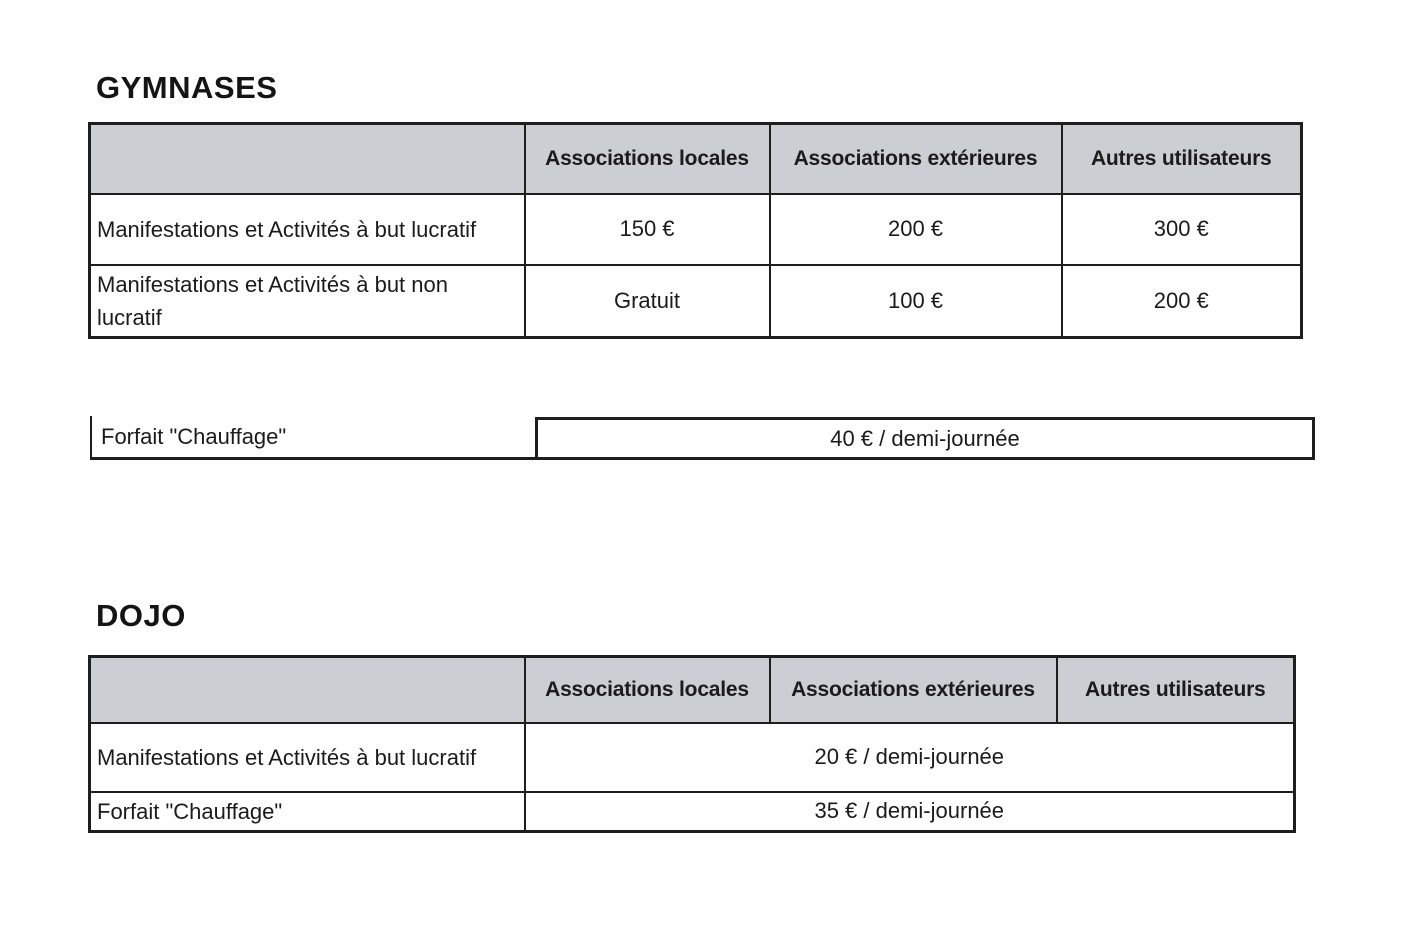  I want to click on merged-price-cell: 20 € / demi-journée, so click(909, 757).